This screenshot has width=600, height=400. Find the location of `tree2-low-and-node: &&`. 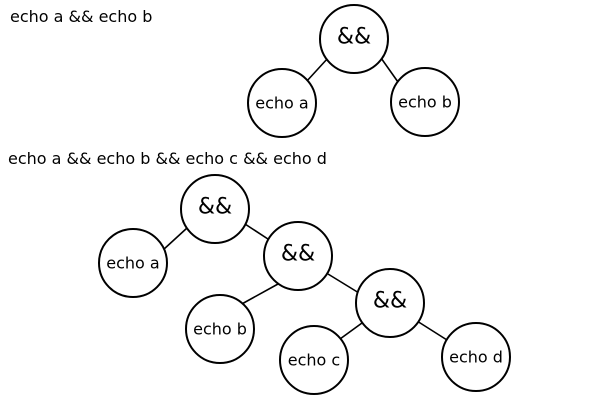

tree2-low-and-node: && is located at coordinates (390, 303).